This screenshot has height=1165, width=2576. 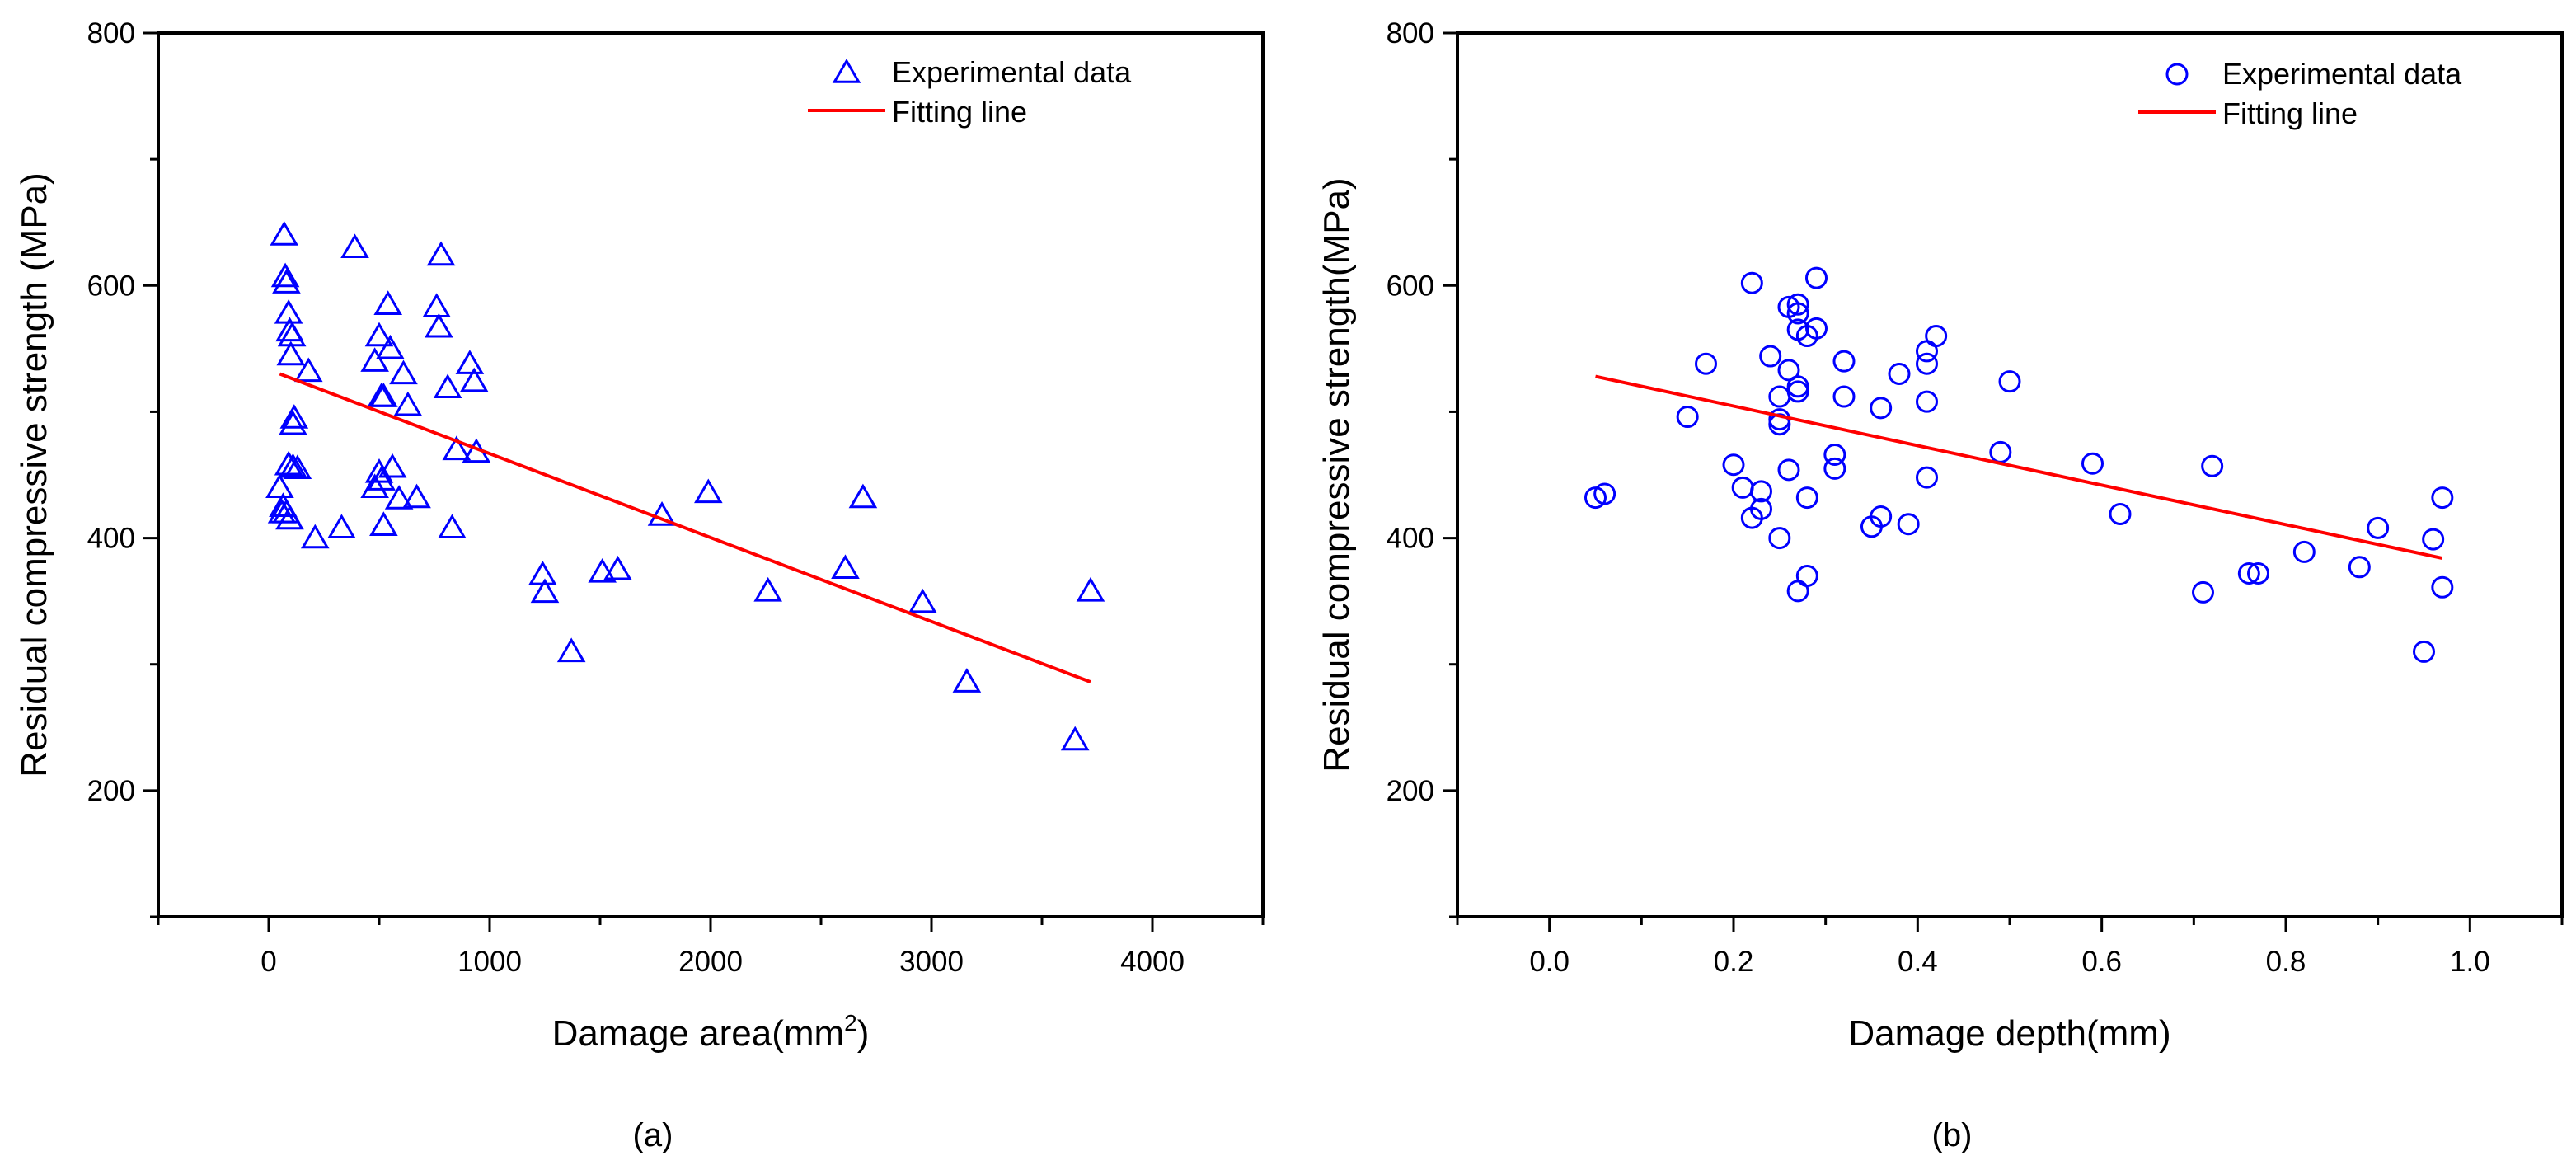 What do you see at coordinates (1336, 474) in the screenshot?
I see `y-axis-title-b: Residual compressive strength(MPa)` at bounding box center [1336, 474].